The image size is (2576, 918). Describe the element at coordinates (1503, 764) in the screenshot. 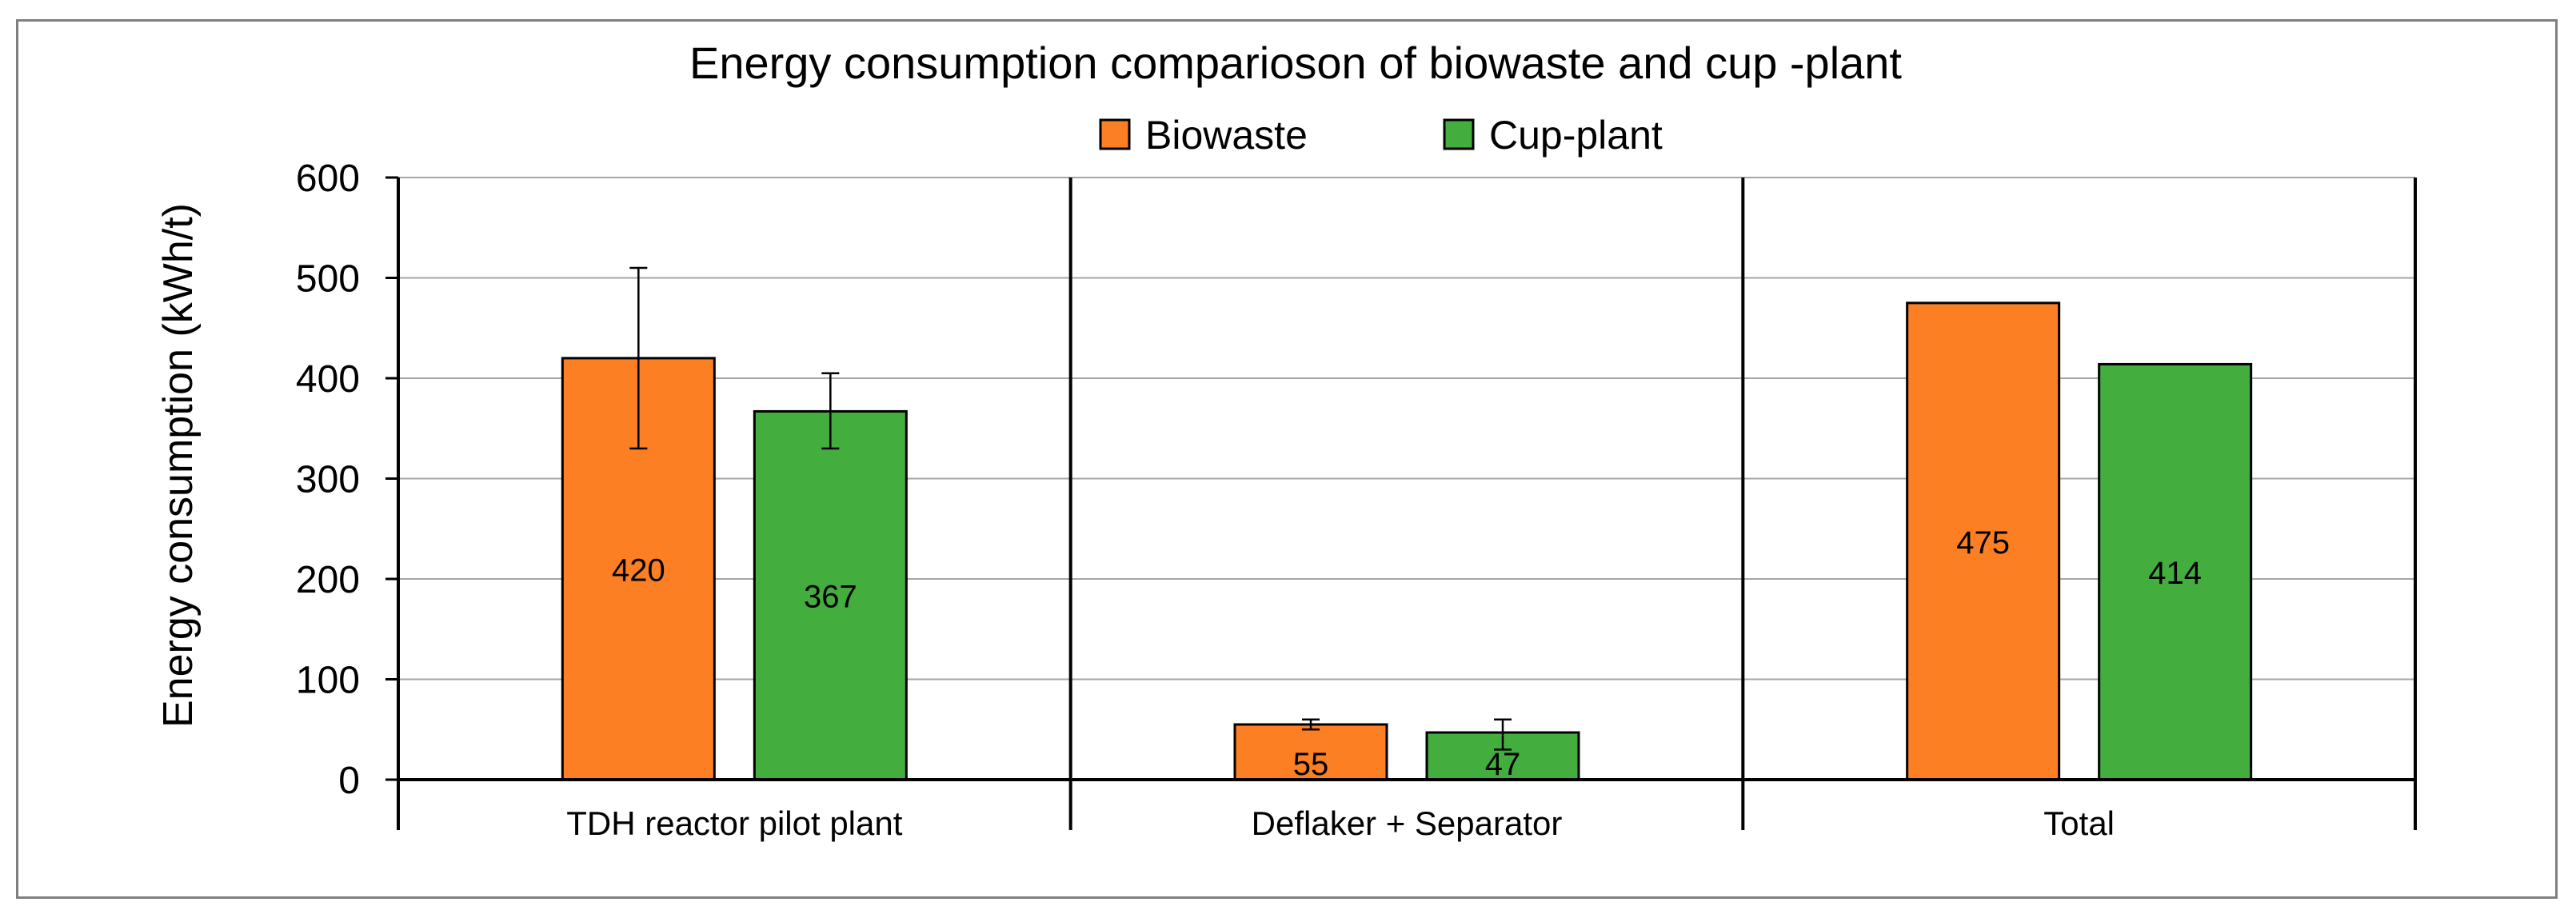

I see `data-label-cup-plant-1: 47` at that location.